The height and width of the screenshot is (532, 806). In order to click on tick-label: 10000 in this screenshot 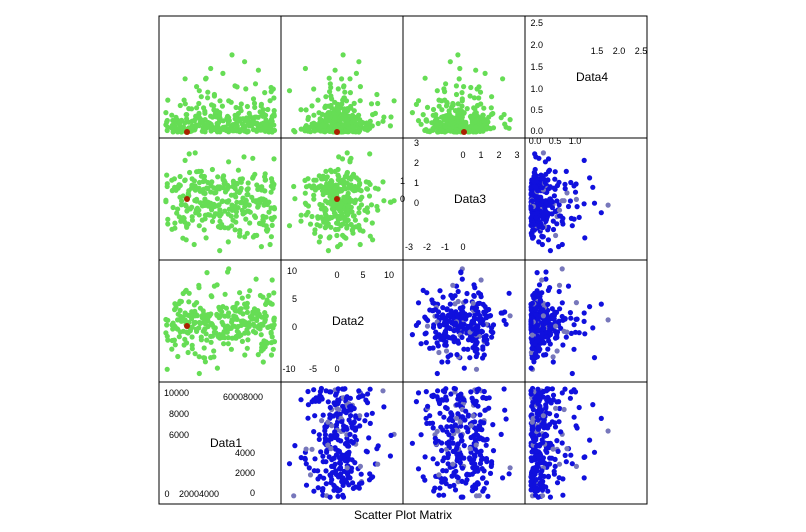, I will do `click(176, 393)`.